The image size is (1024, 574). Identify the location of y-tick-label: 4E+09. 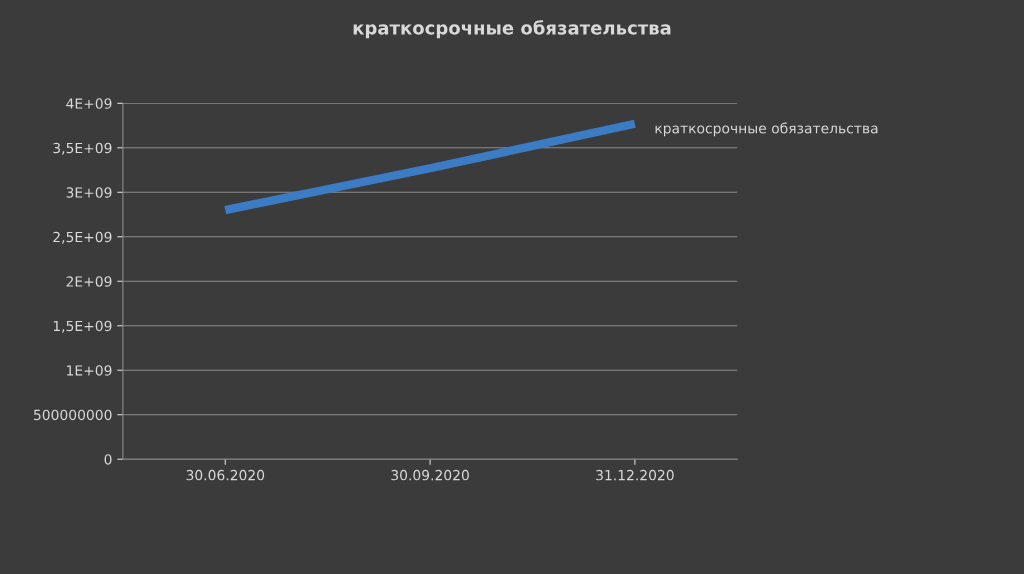
(89, 103).